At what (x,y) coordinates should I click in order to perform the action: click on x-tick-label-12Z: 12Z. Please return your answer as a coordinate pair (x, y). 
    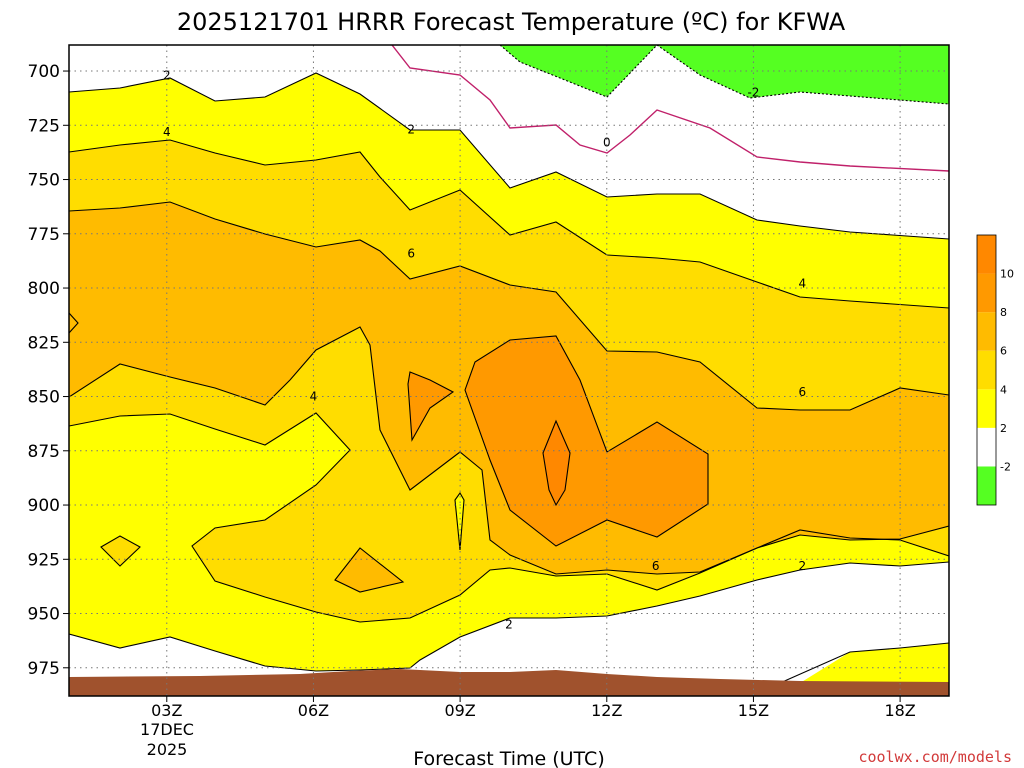
    Looking at the image, I should click on (606, 710).